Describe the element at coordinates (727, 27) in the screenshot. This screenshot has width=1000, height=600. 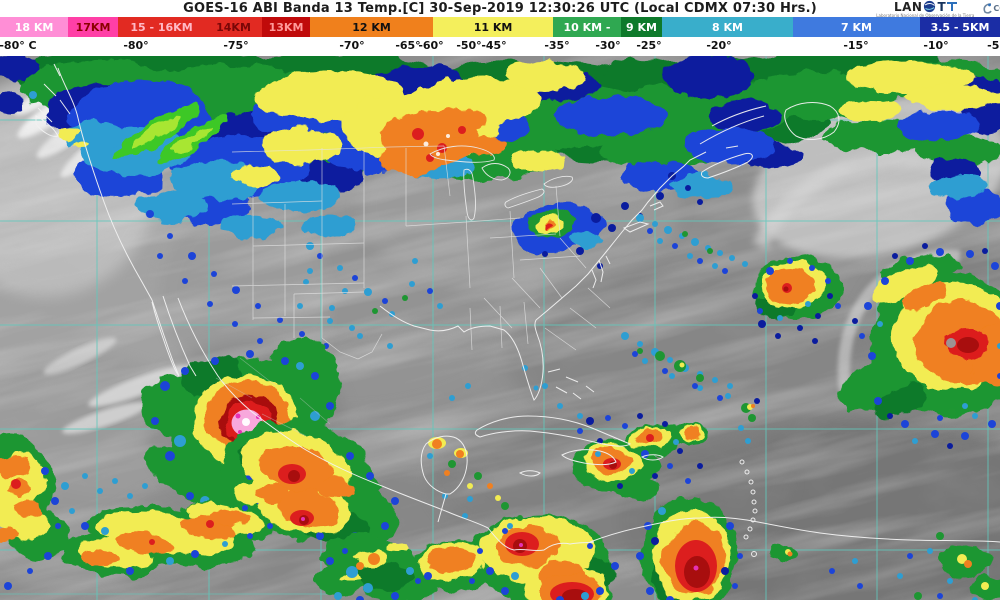
I see `scale-segment: 8 KM` at that location.